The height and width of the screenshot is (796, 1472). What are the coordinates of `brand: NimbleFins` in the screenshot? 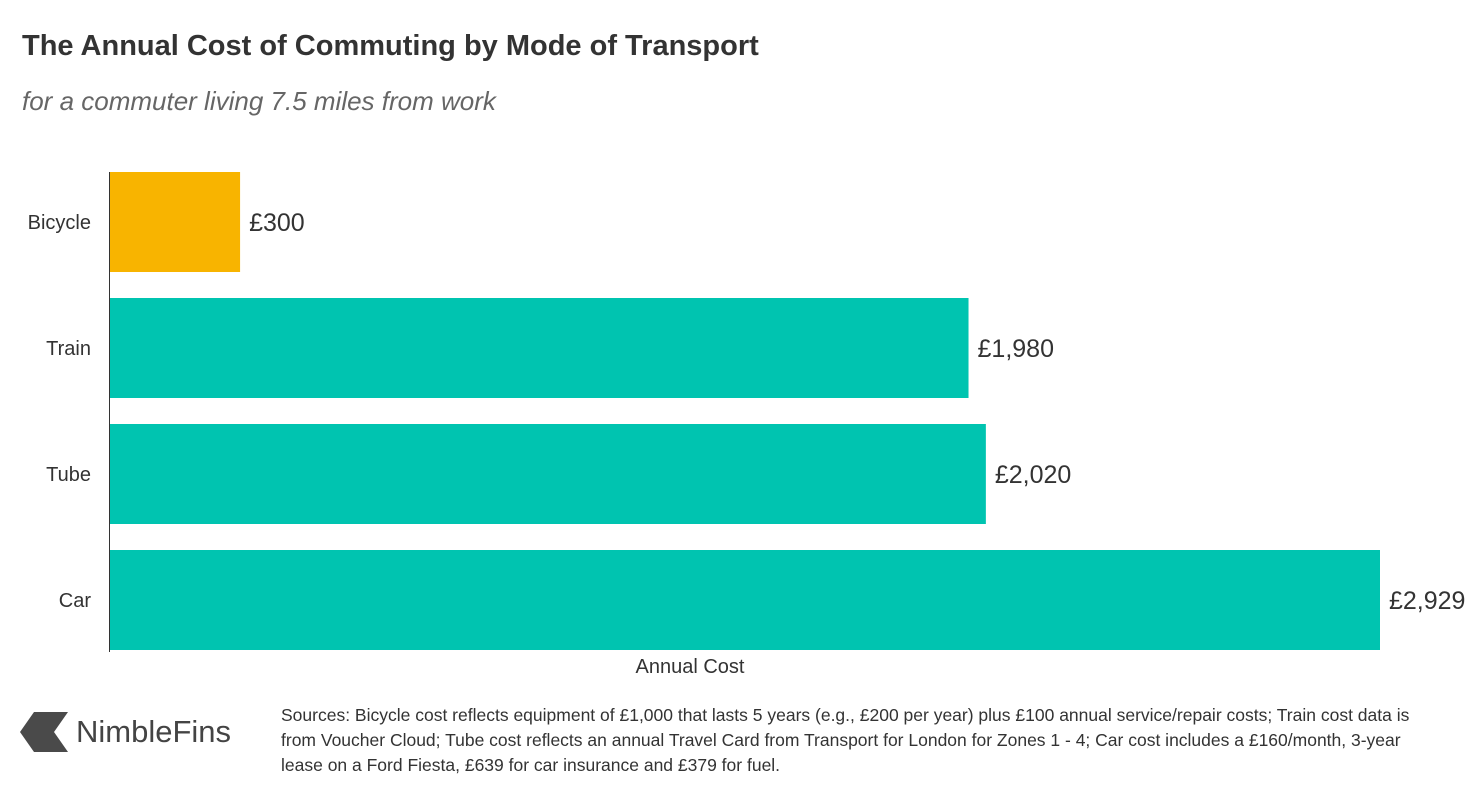 It's located at (125, 732).